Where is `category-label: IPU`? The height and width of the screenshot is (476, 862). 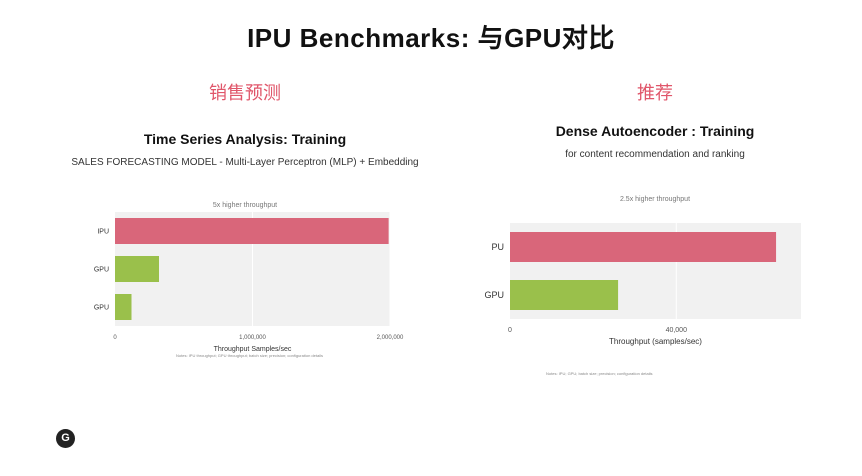
category-label: IPU is located at coordinates (103, 231).